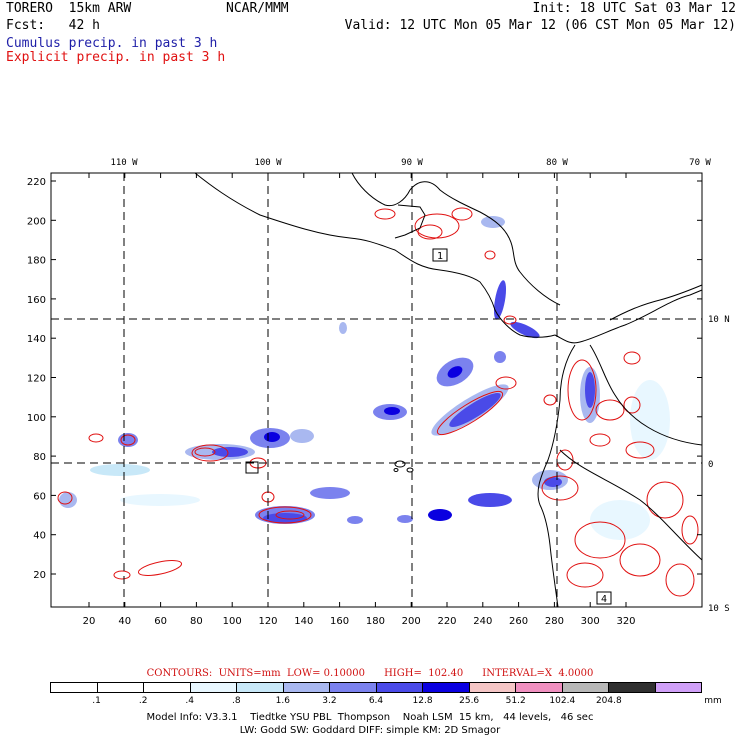 The height and width of the screenshot is (740, 740). Describe the element at coordinates (719, 464) in the screenshot. I see `latitude-labels: 10 N 0 10 S` at that location.